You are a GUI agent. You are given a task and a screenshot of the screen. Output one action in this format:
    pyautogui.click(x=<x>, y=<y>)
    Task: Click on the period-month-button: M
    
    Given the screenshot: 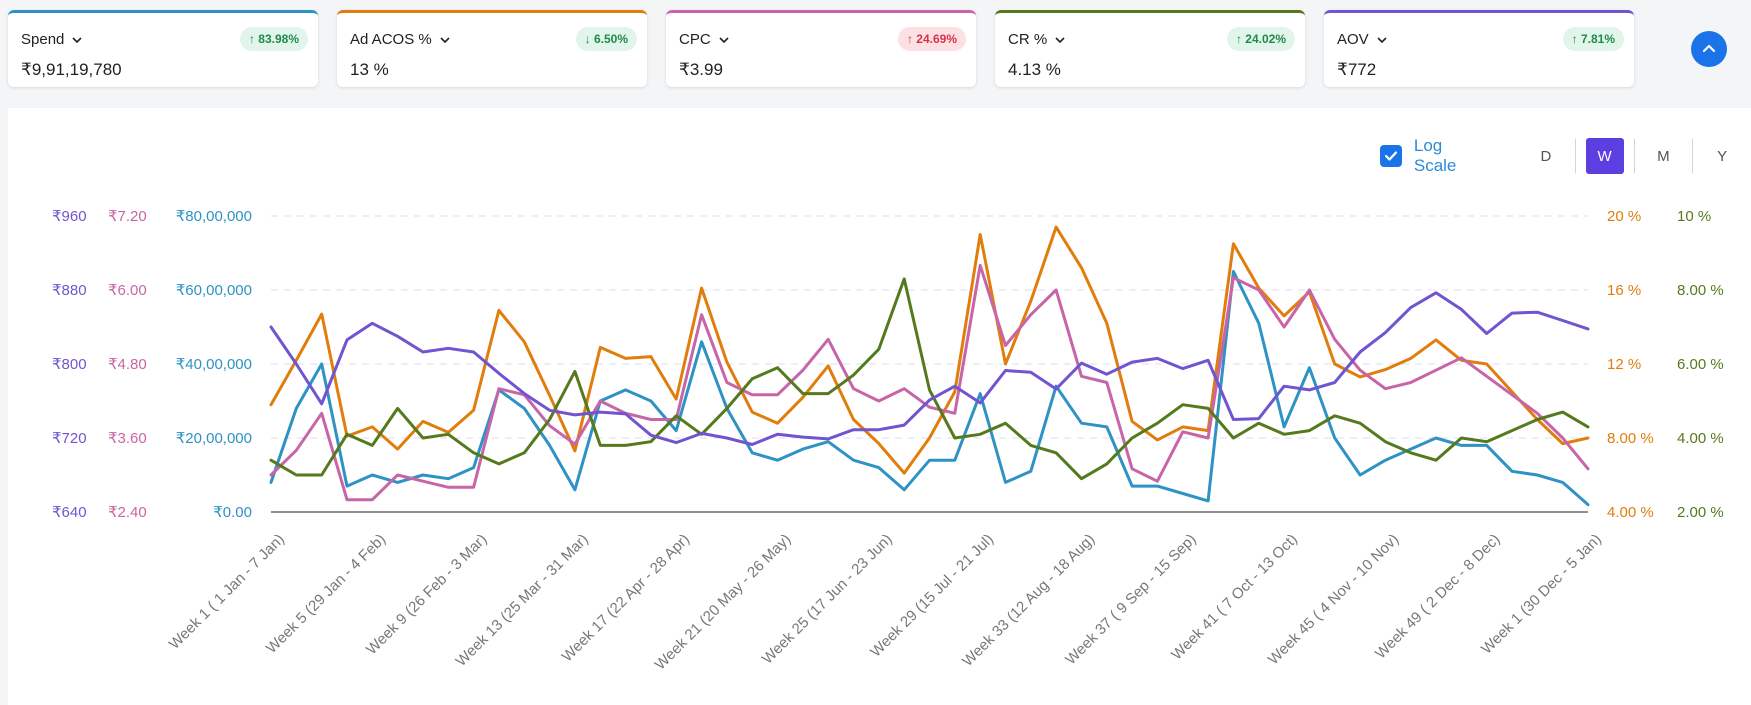 What is the action you would take?
    pyautogui.click(x=1663, y=156)
    